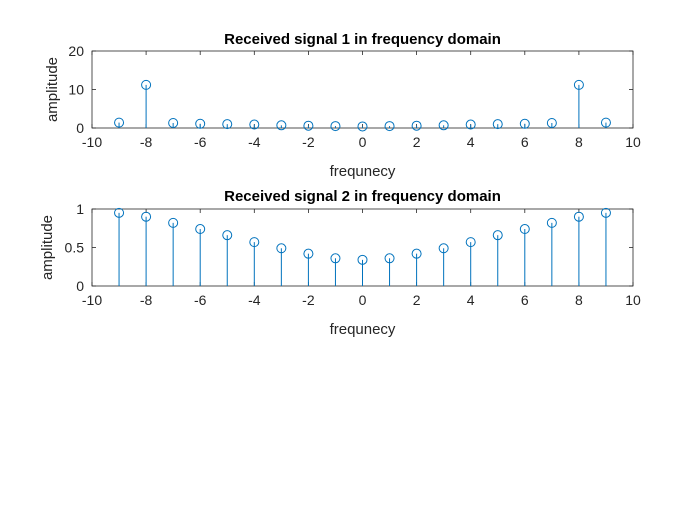  I want to click on y-tick-label: 0.5, so click(75, 248).